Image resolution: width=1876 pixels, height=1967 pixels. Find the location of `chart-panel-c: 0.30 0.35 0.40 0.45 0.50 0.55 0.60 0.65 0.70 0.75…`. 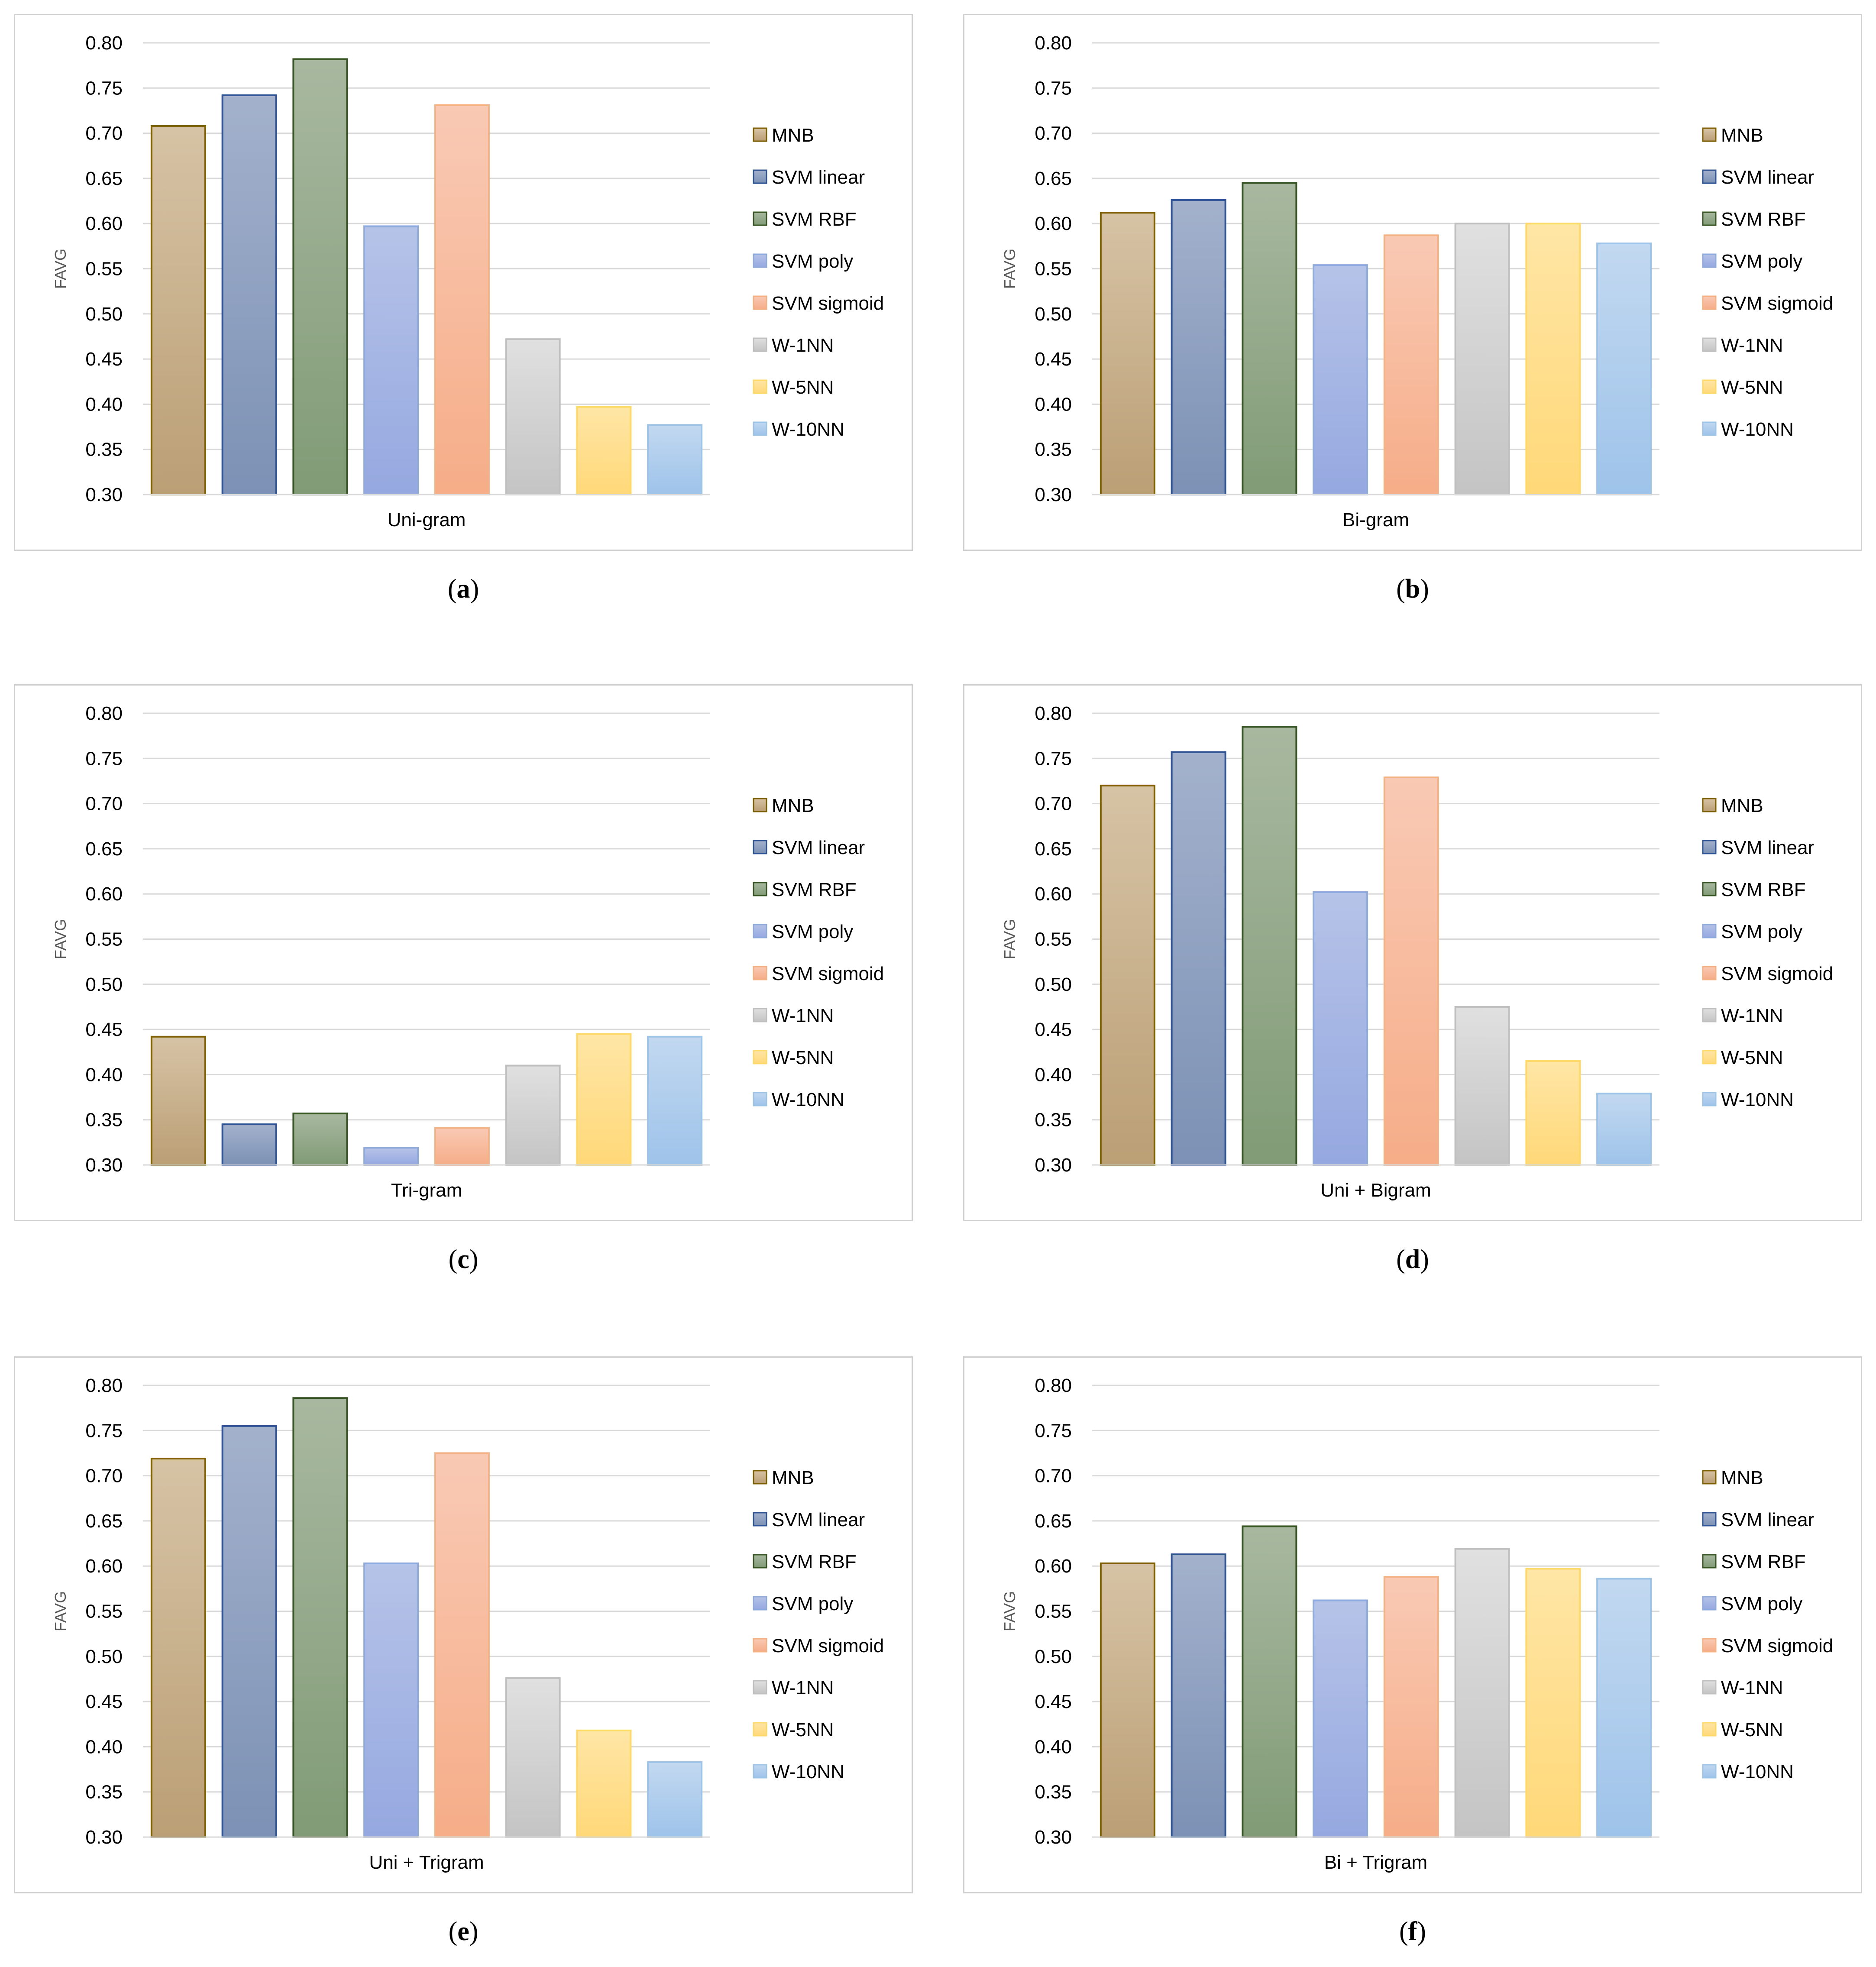

chart-panel-c: 0.30 0.35 0.40 0.45 0.50 0.55 0.60 0.65 0.70 0.75… is located at coordinates (463, 952).